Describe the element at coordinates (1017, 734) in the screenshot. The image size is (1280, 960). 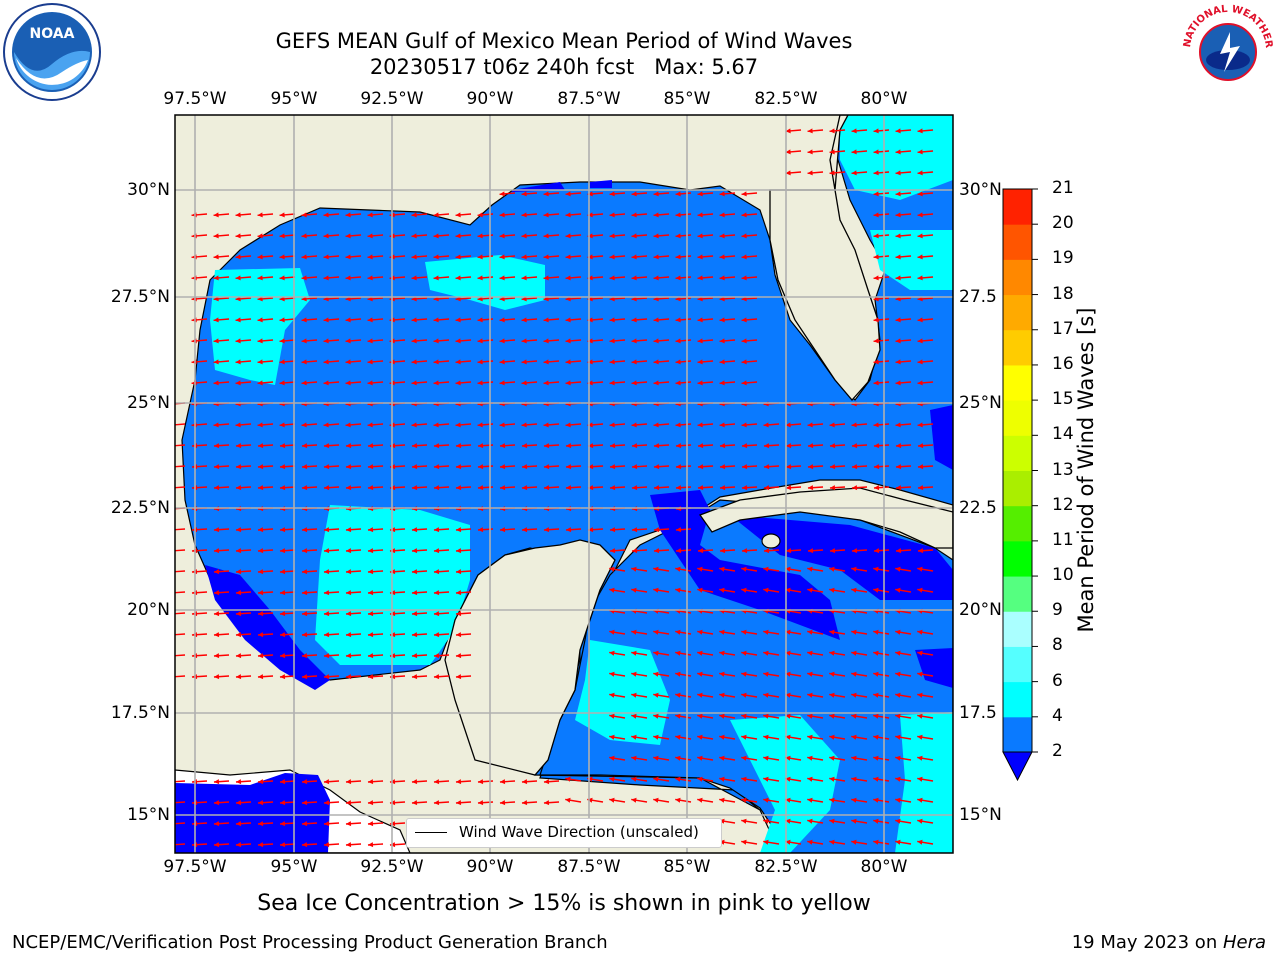
I see `colorbar-segment` at that location.